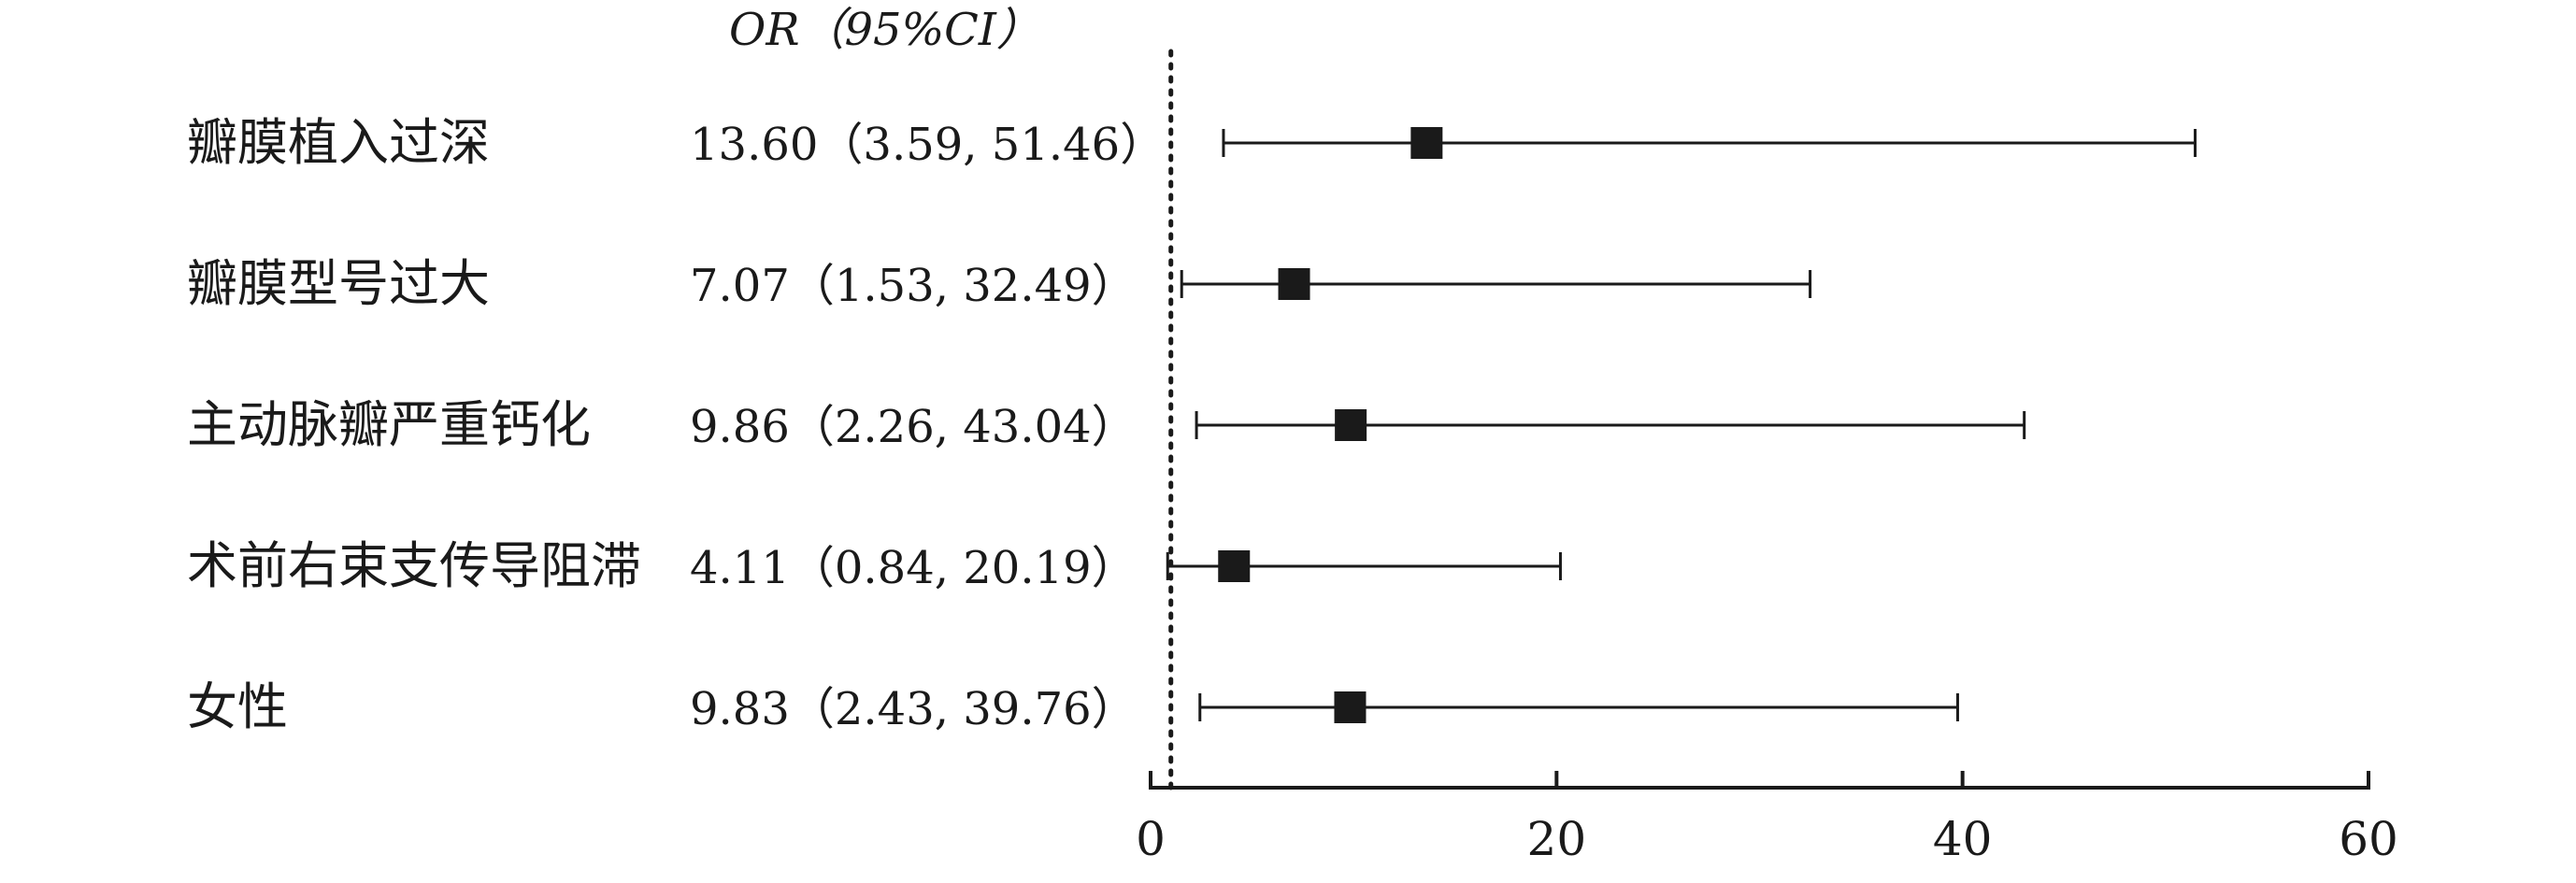 The width and height of the screenshot is (2576, 883). I want to click on forest-row: 瓣膜植入过深 13.60（3.59, 51.46）, so click(1192, 142).